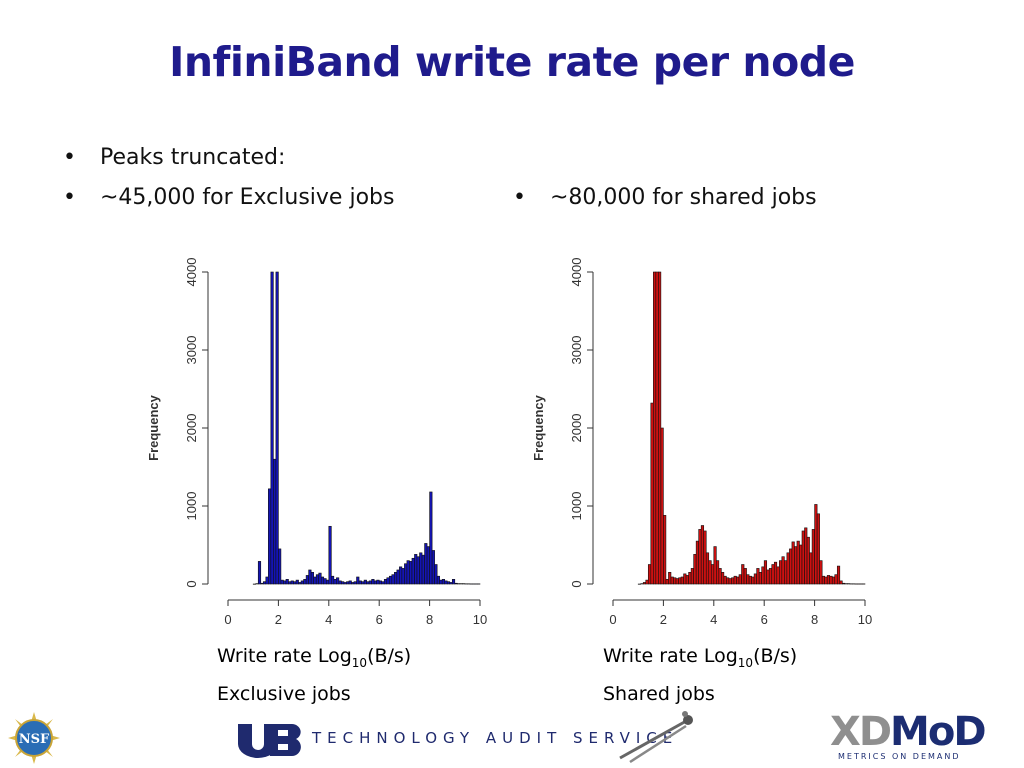  I want to click on y-tick-label: 2000, so click(576, 428).